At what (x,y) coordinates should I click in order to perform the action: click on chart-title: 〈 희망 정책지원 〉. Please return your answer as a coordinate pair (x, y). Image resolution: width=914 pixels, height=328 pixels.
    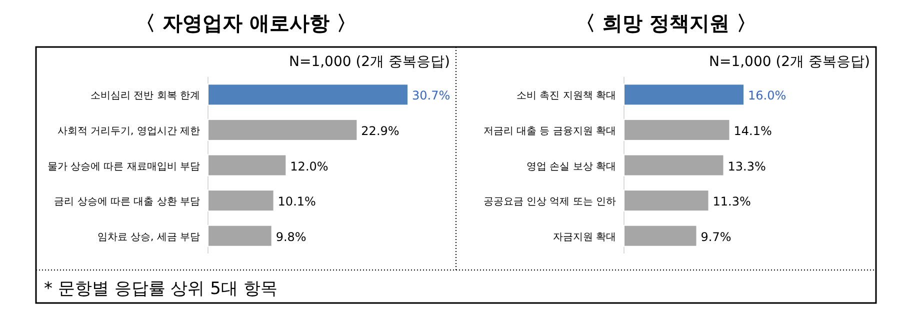
    Looking at the image, I should click on (666, 23).